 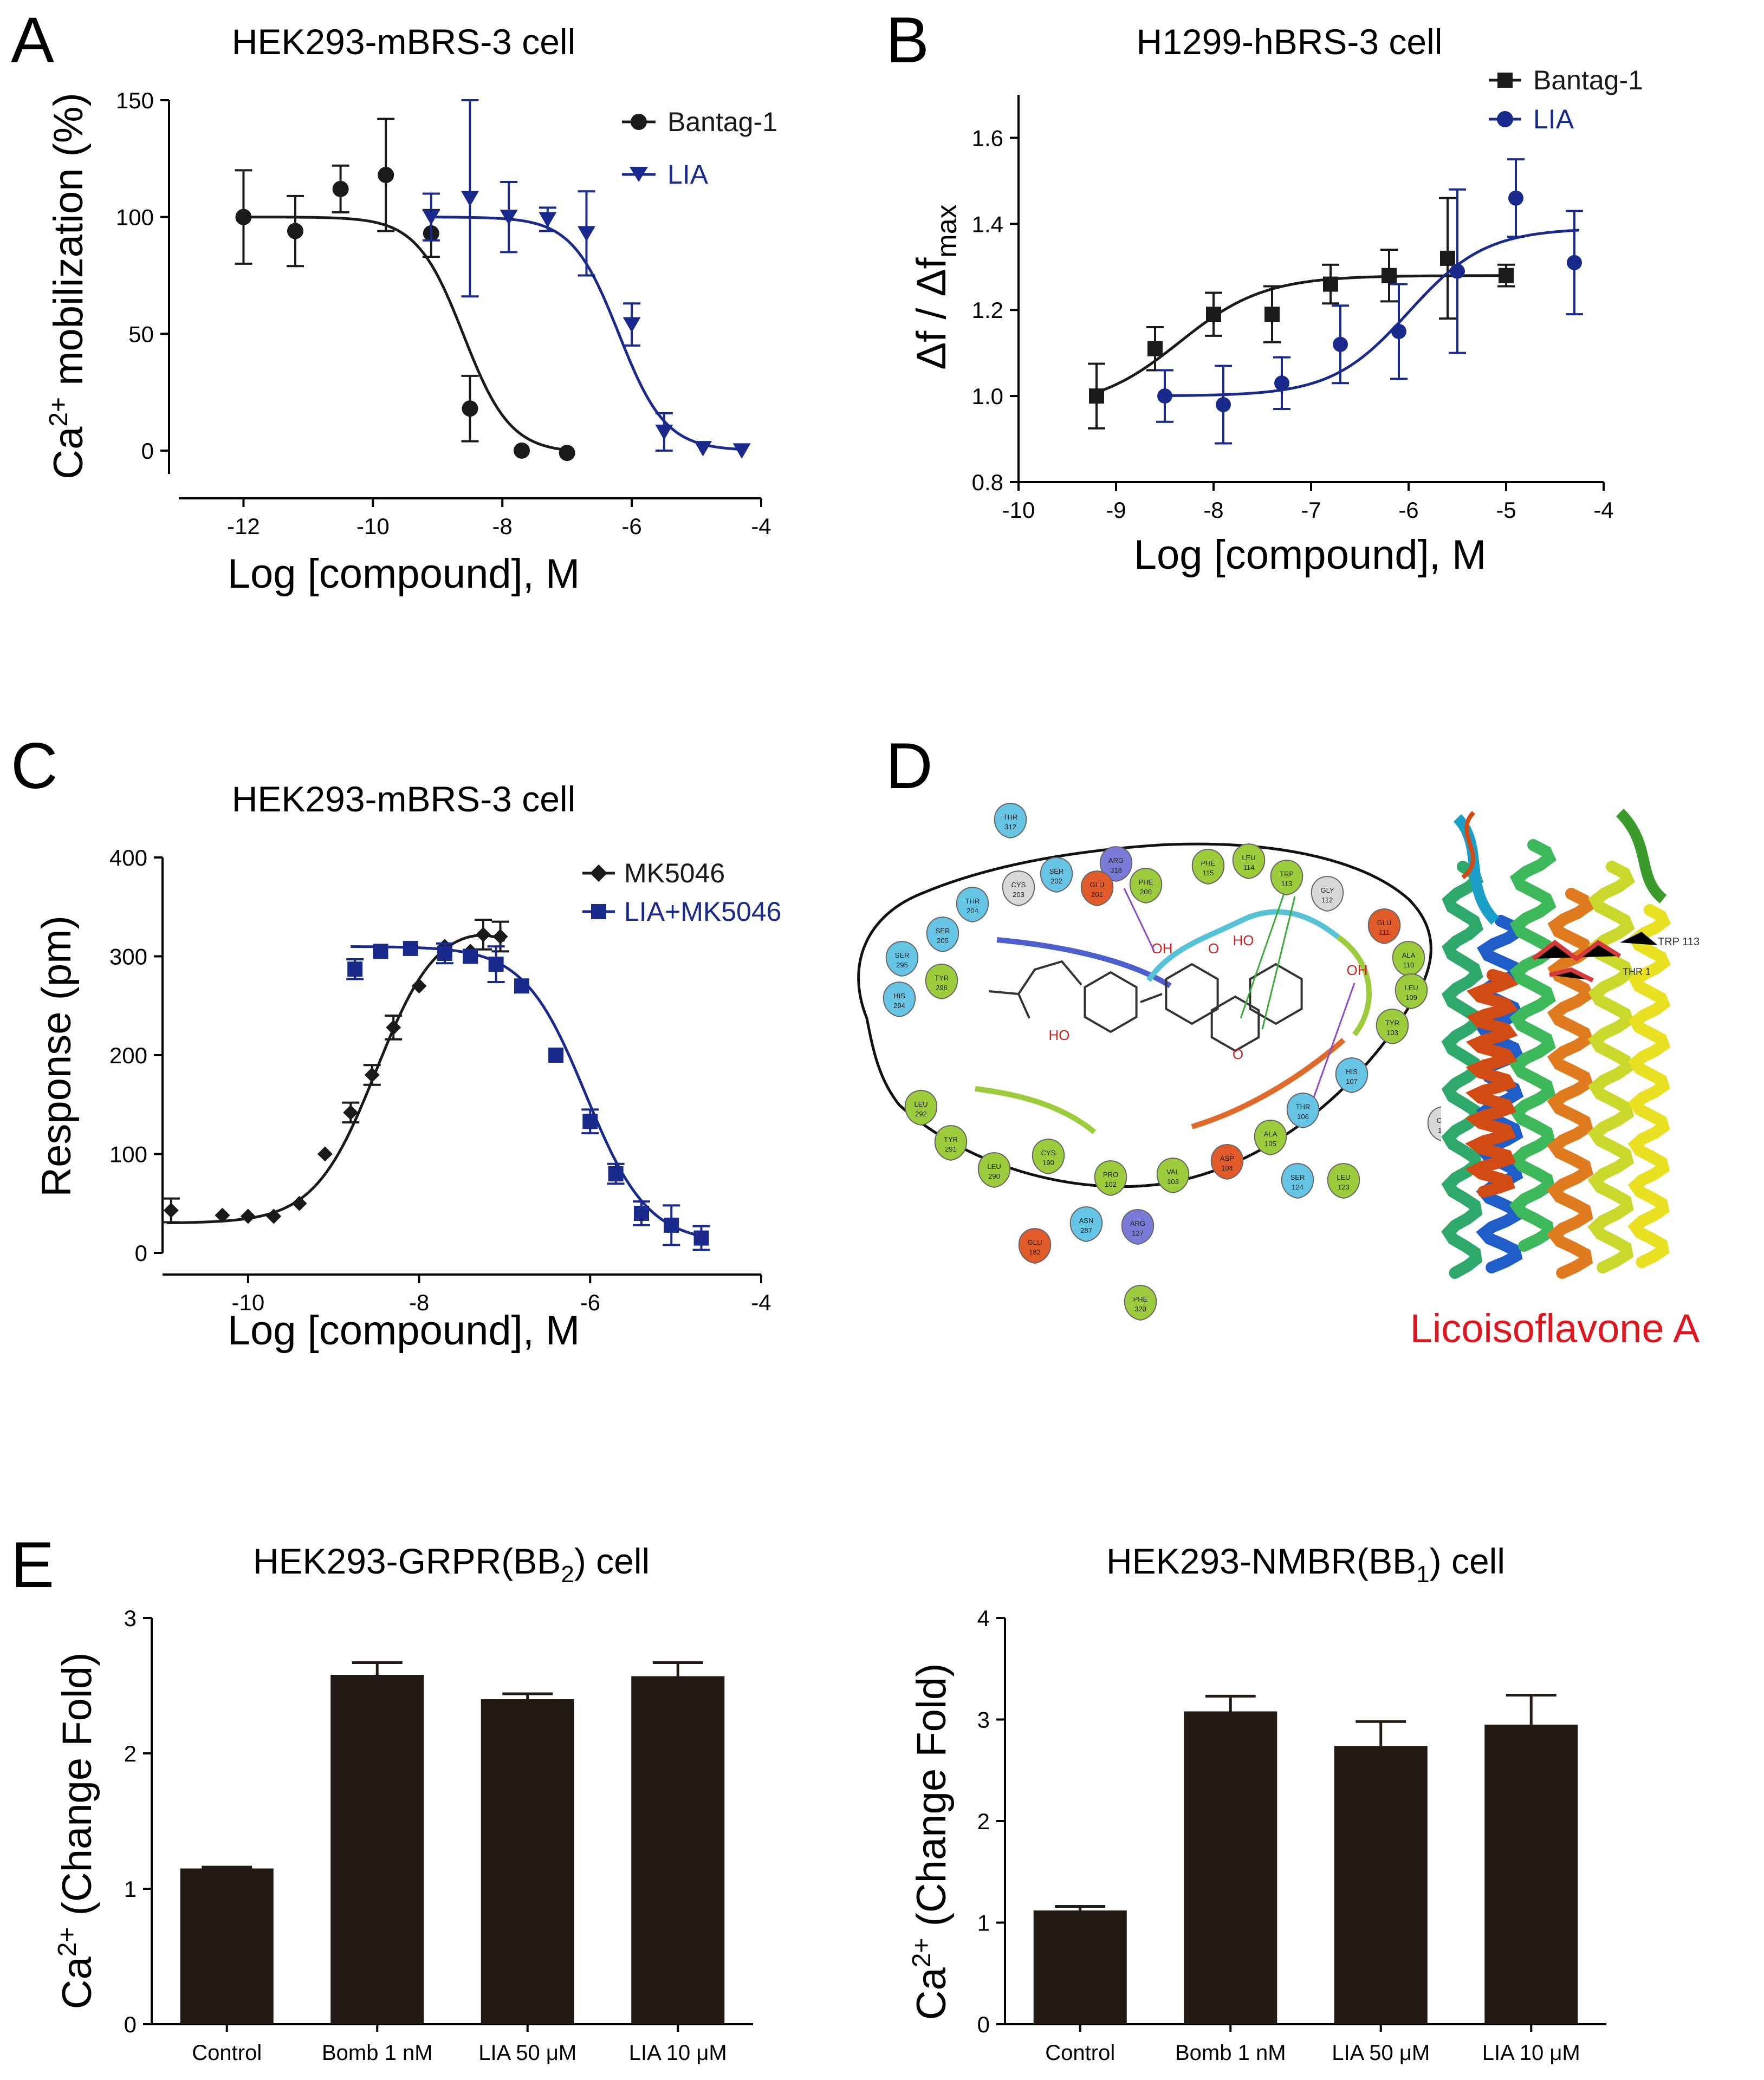 What do you see at coordinates (1035, 989) in the screenshot?
I see `prenyl-chain` at bounding box center [1035, 989].